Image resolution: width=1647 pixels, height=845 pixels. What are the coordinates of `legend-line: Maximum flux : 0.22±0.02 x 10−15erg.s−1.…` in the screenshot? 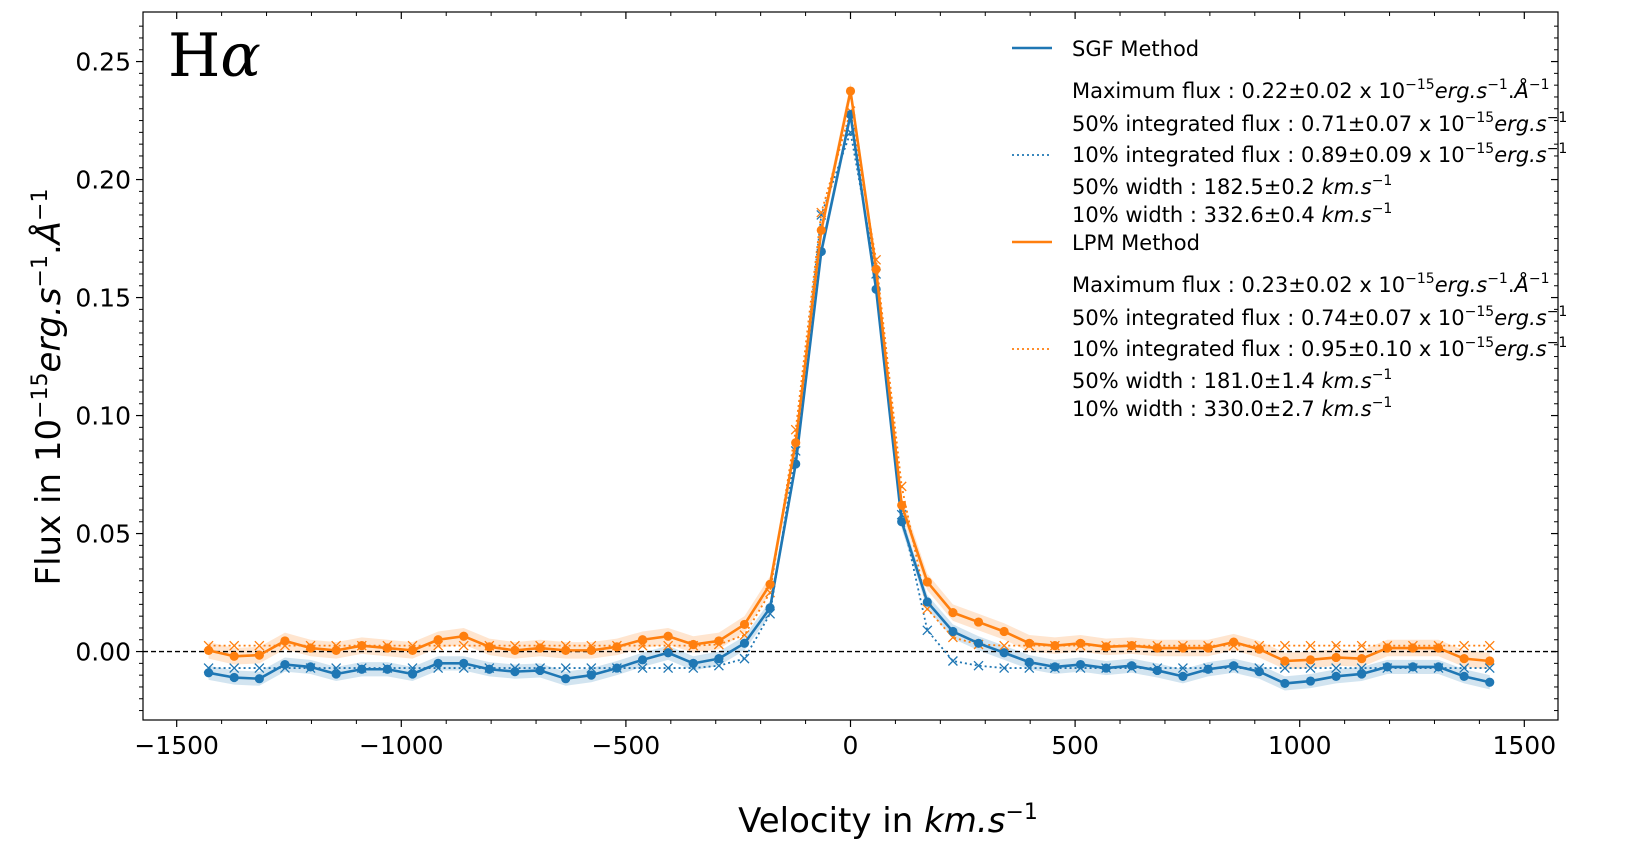 It's located at (1311, 90).